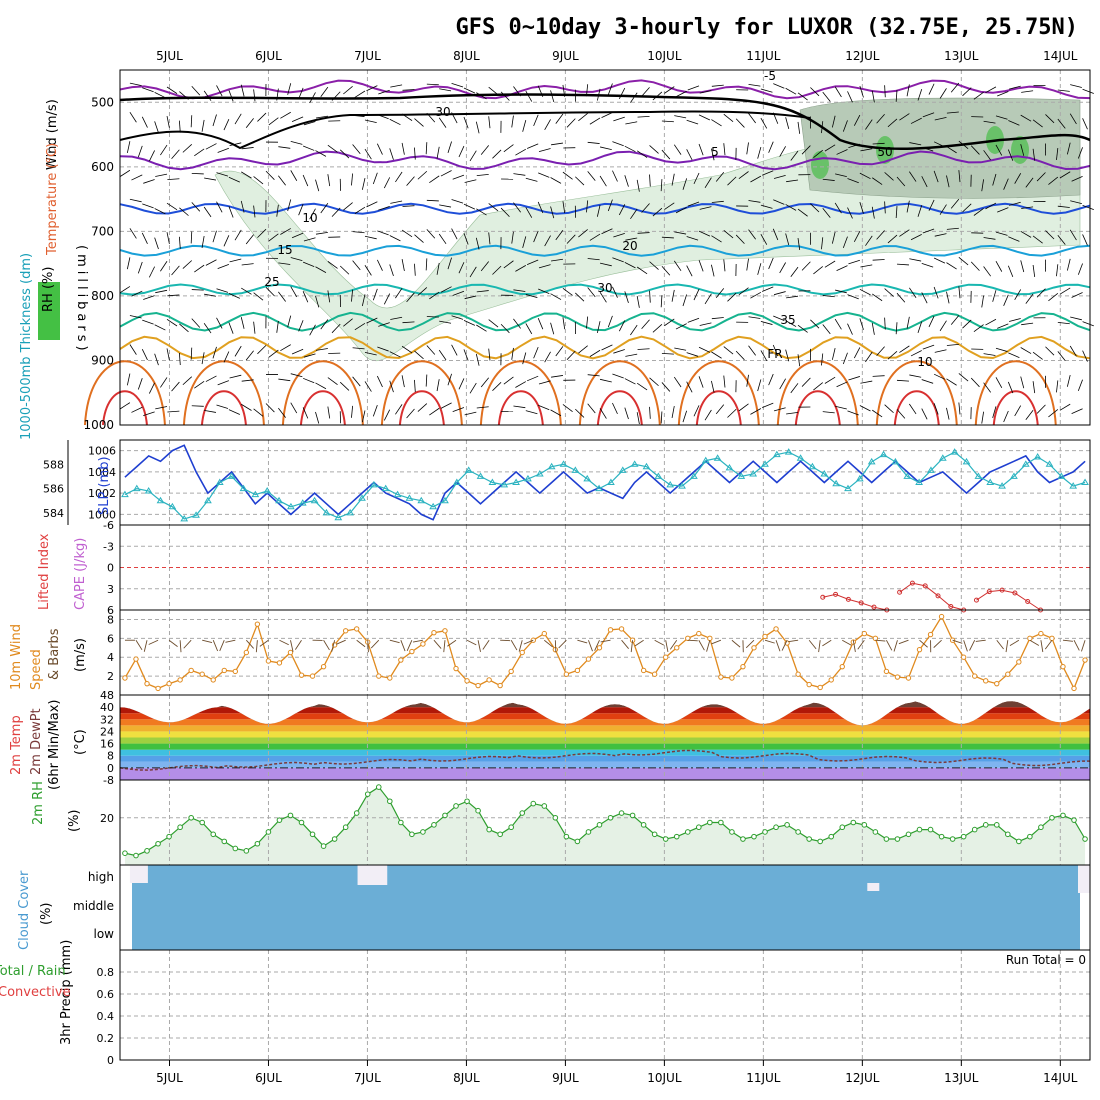  Describe the element at coordinates (38, 803) in the screenshot. I see `rh2-axis-title: 2m RH` at that location.